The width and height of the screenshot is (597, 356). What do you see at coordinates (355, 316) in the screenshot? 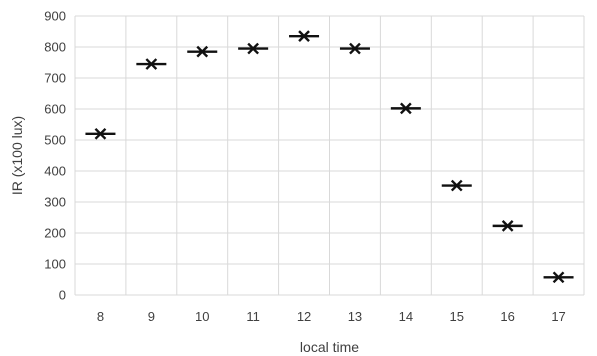
I see `x-tick-label: 13` at bounding box center [355, 316].